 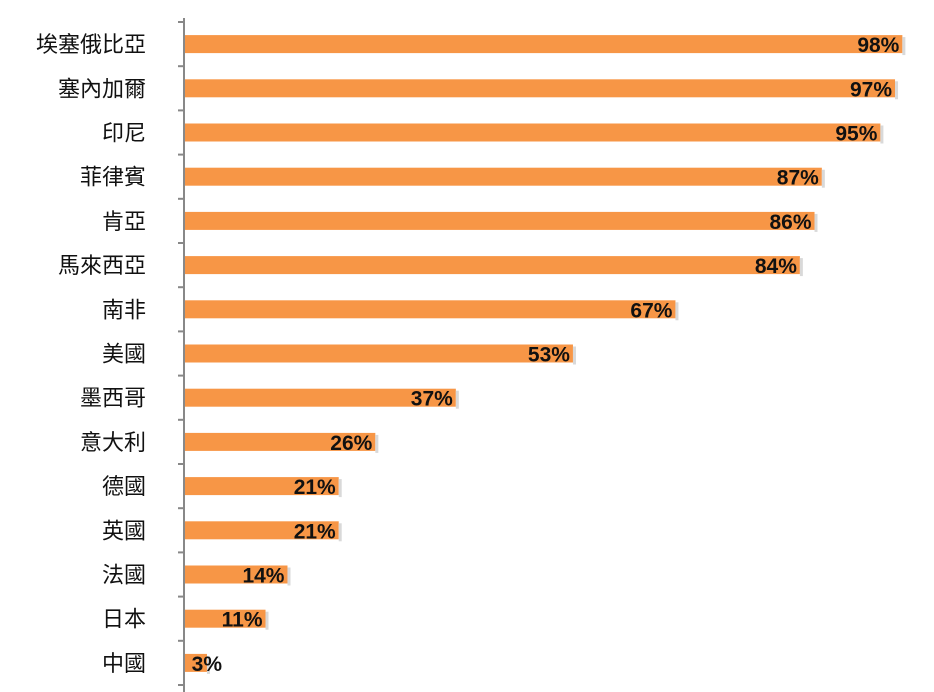 What do you see at coordinates (124, 620) in the screenshot?
I see `category-label: 日本` at bounding box center [124, 620].